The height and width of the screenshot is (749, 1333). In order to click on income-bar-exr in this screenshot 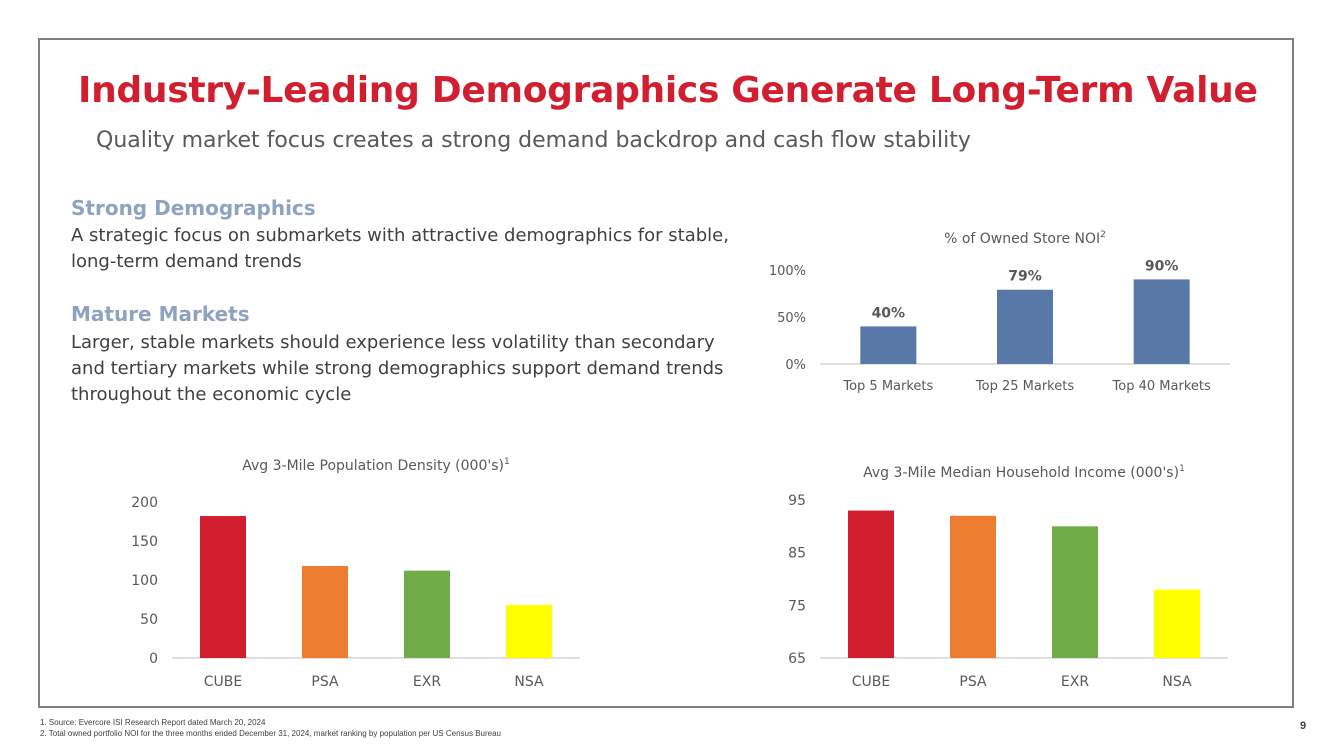, I will do `click(1075, 592)`.